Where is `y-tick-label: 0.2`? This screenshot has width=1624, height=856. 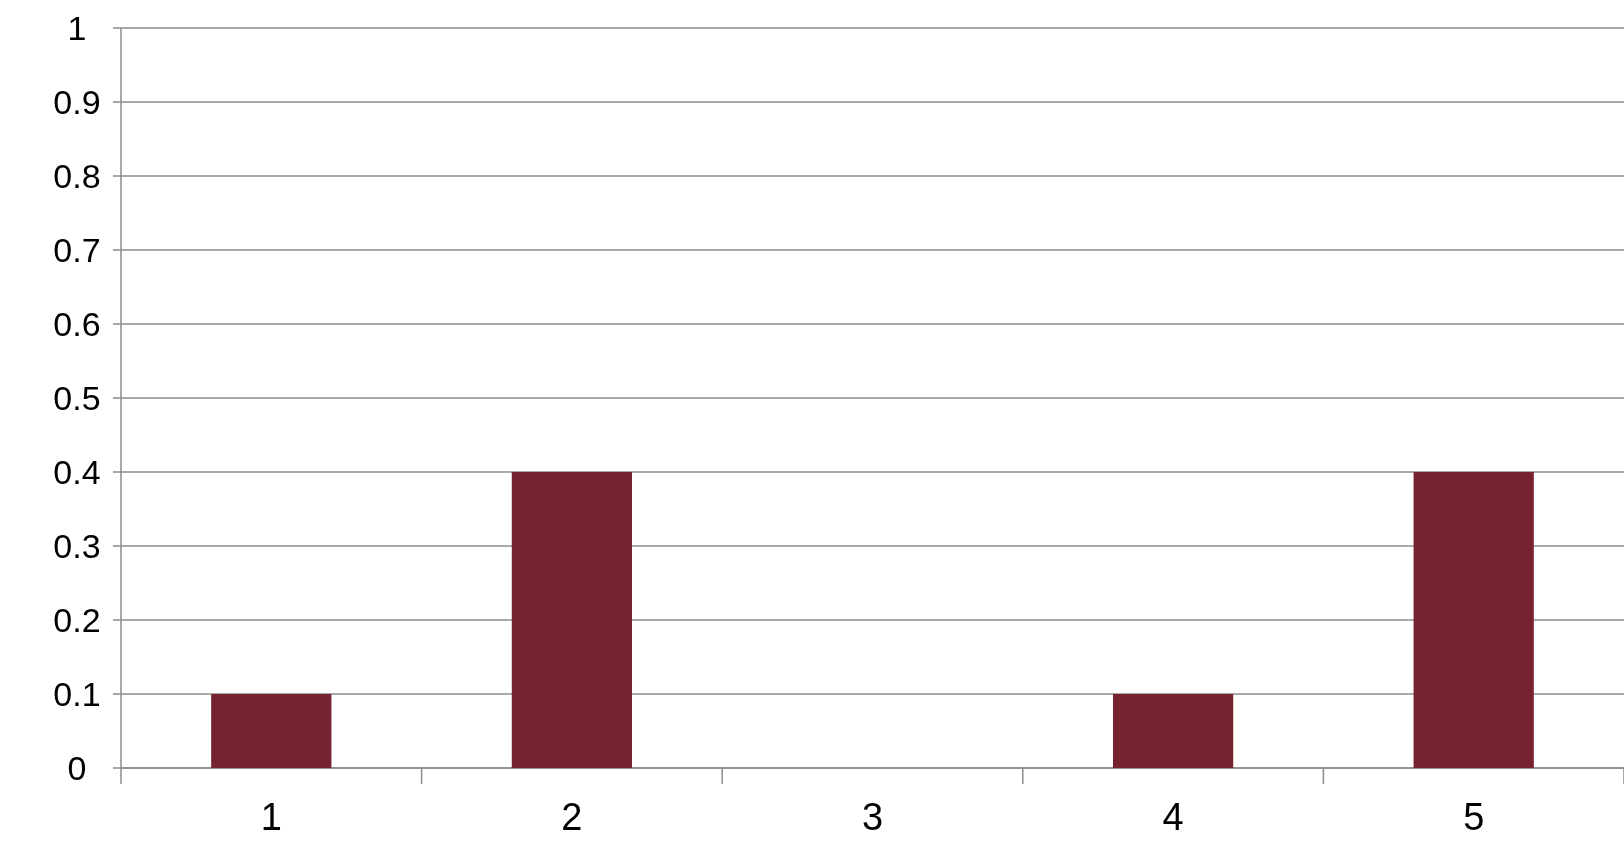 y-tick-label: 0.2 is located at coordinates (77, 619).